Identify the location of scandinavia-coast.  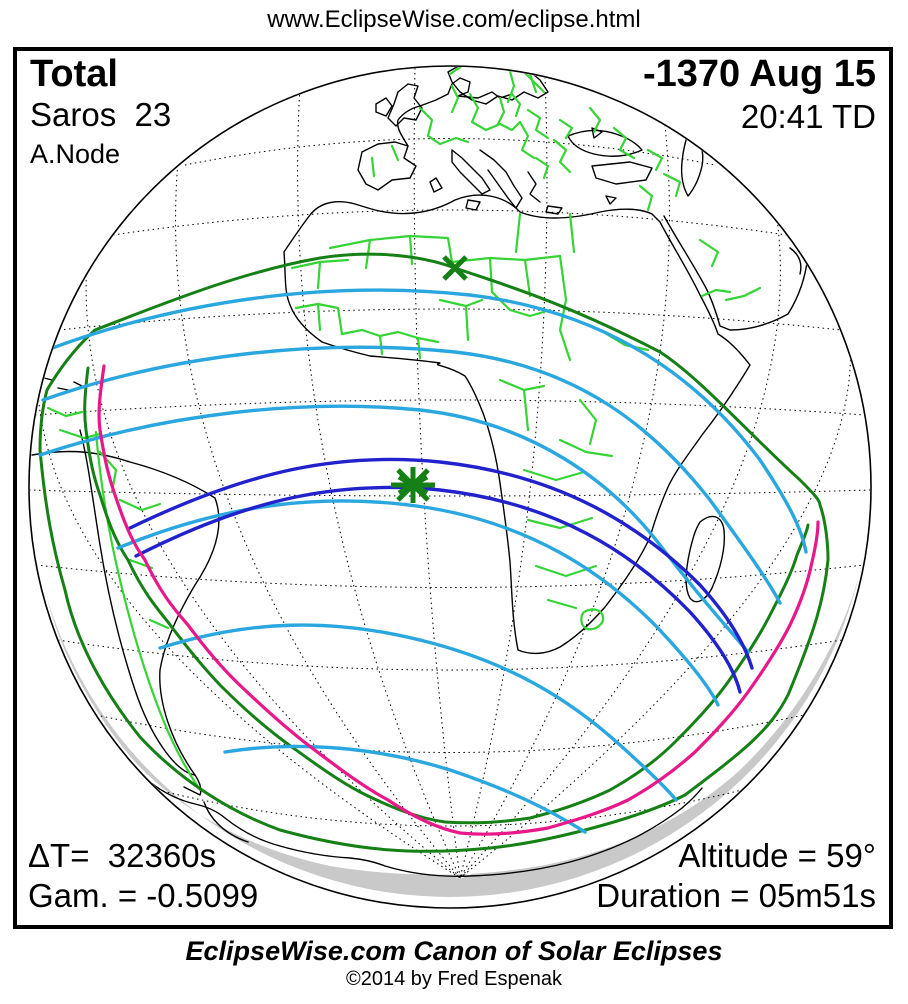
(498, 86).